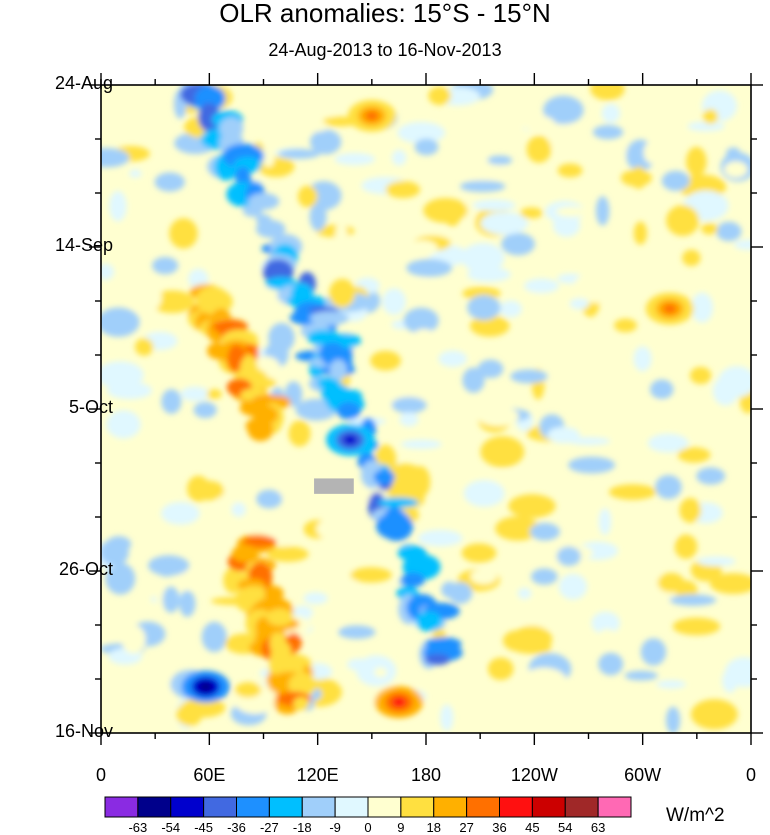 The height and width of the screenshot is (835, 770). What do you see at coordinates (385, 50) in the screenshot?
I see `chart-subtitle: 24-Aug-2013 to 16-Nov-2013` at bounding box center [385, 50].